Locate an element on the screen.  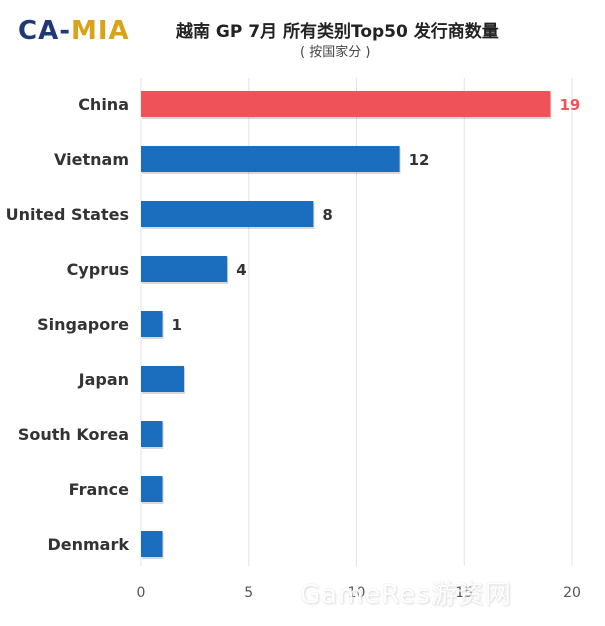
category-label: United States is located at coordinates (67, 214).